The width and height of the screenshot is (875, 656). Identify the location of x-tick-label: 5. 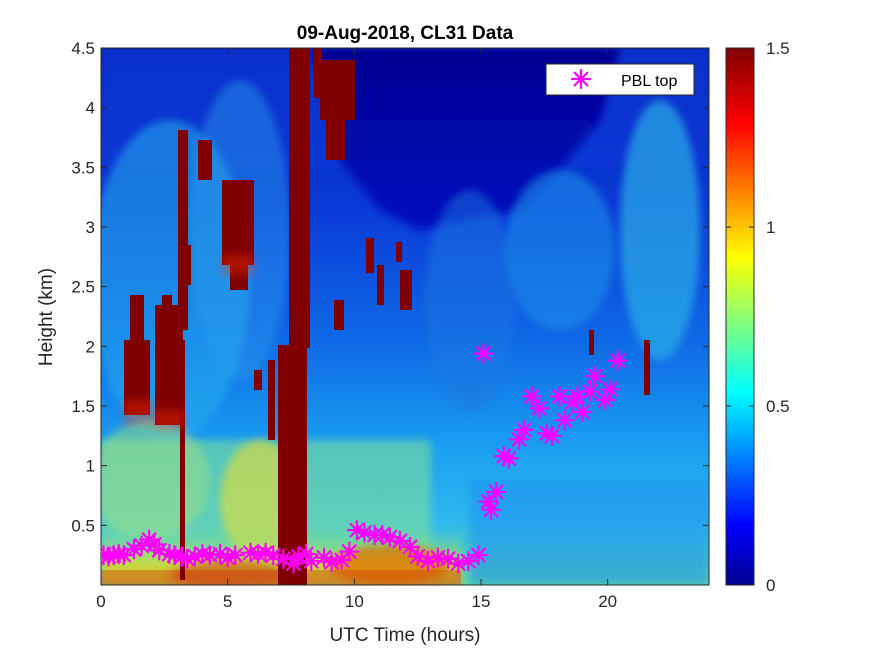
(227, 601).